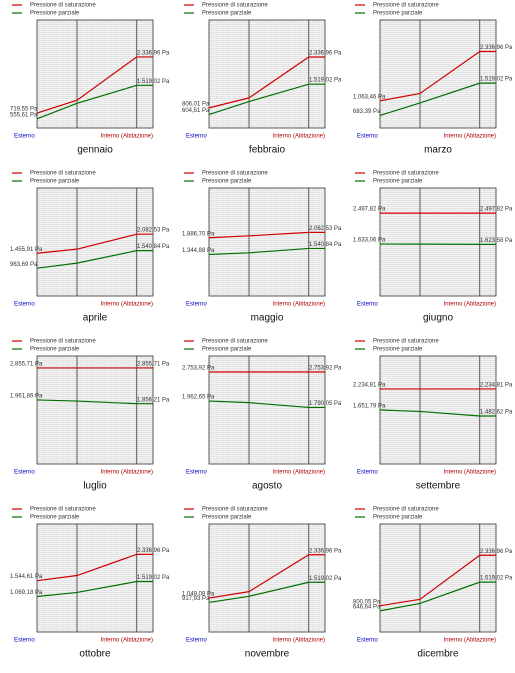 This screenshot has height=673, width=515. What do you see at coordinates (267, 150) in the screenshot?
I see `chart-title: febbraio` at bounding box center [267, 150].